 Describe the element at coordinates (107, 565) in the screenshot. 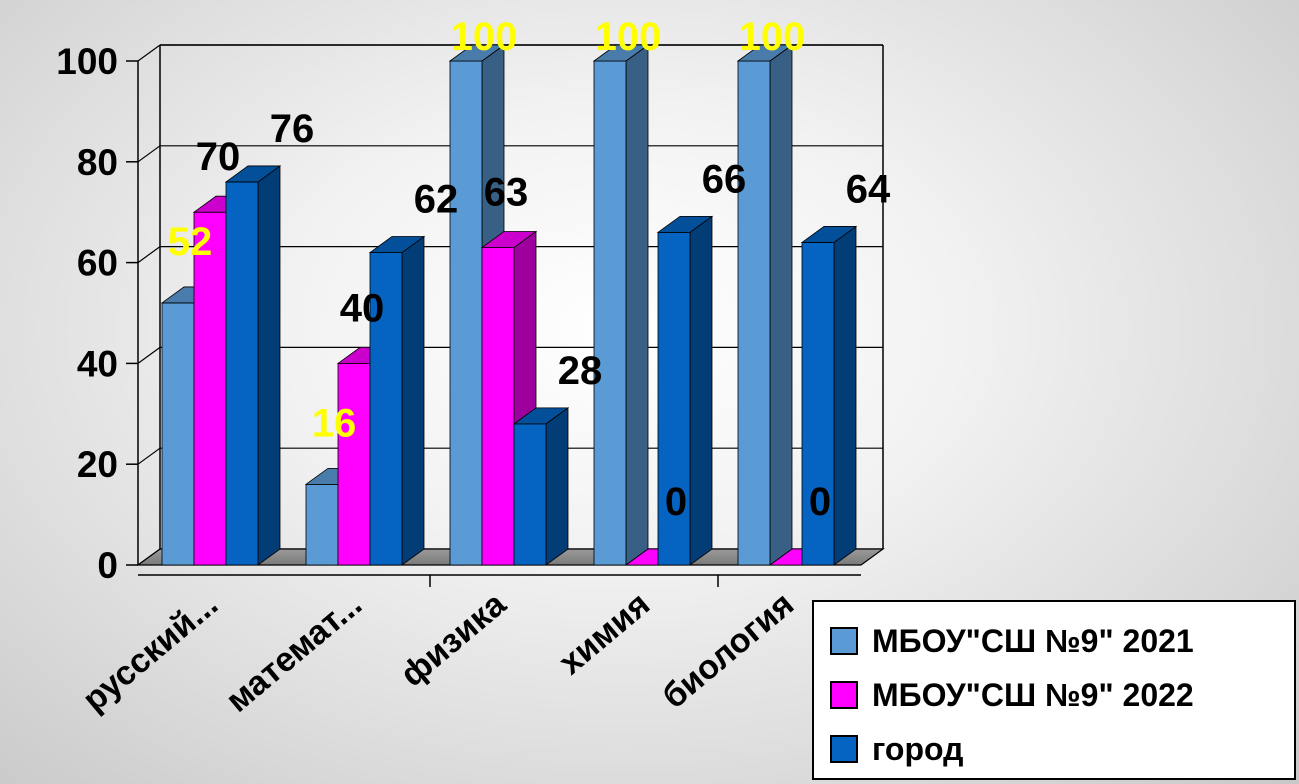

I see `y-tick-label: 0` at that location.